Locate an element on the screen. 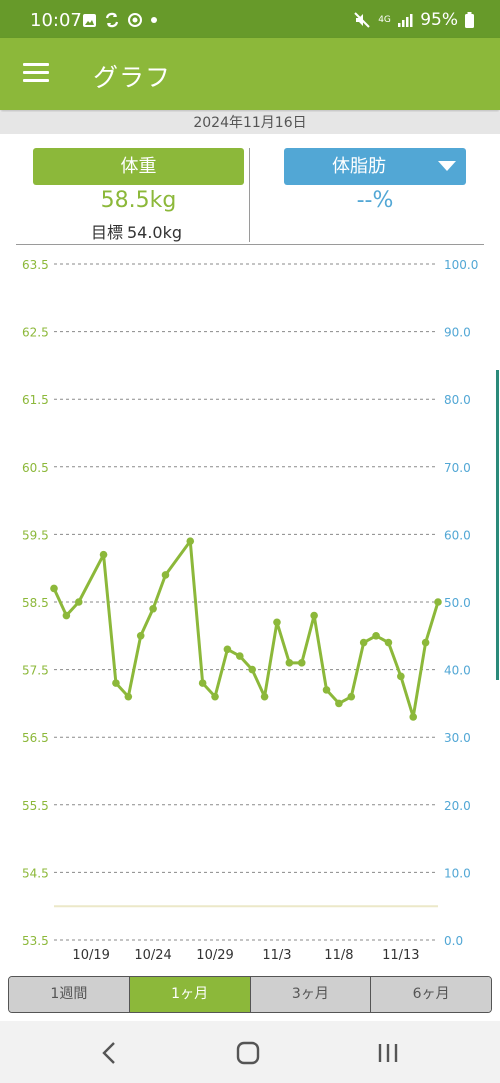 Image resolution: width=500 pixels, height=1083 pixels. left-axis-tick-label: 58.5 is located at coordinates (35, 603).